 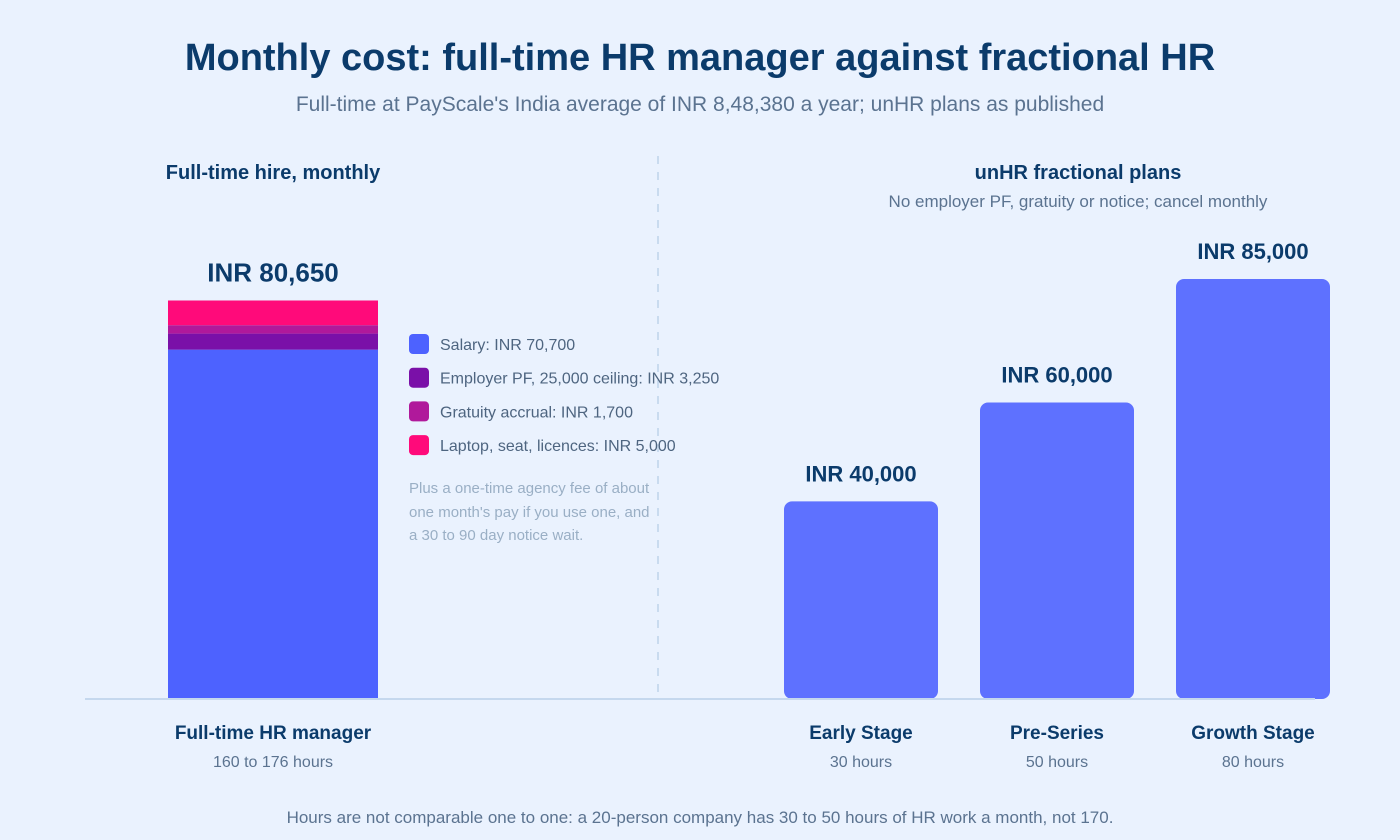 What do you see at coordinates (861, 733) in the screenshot?
I see `category-label: Early Stage` at bounding box center [861, 733].